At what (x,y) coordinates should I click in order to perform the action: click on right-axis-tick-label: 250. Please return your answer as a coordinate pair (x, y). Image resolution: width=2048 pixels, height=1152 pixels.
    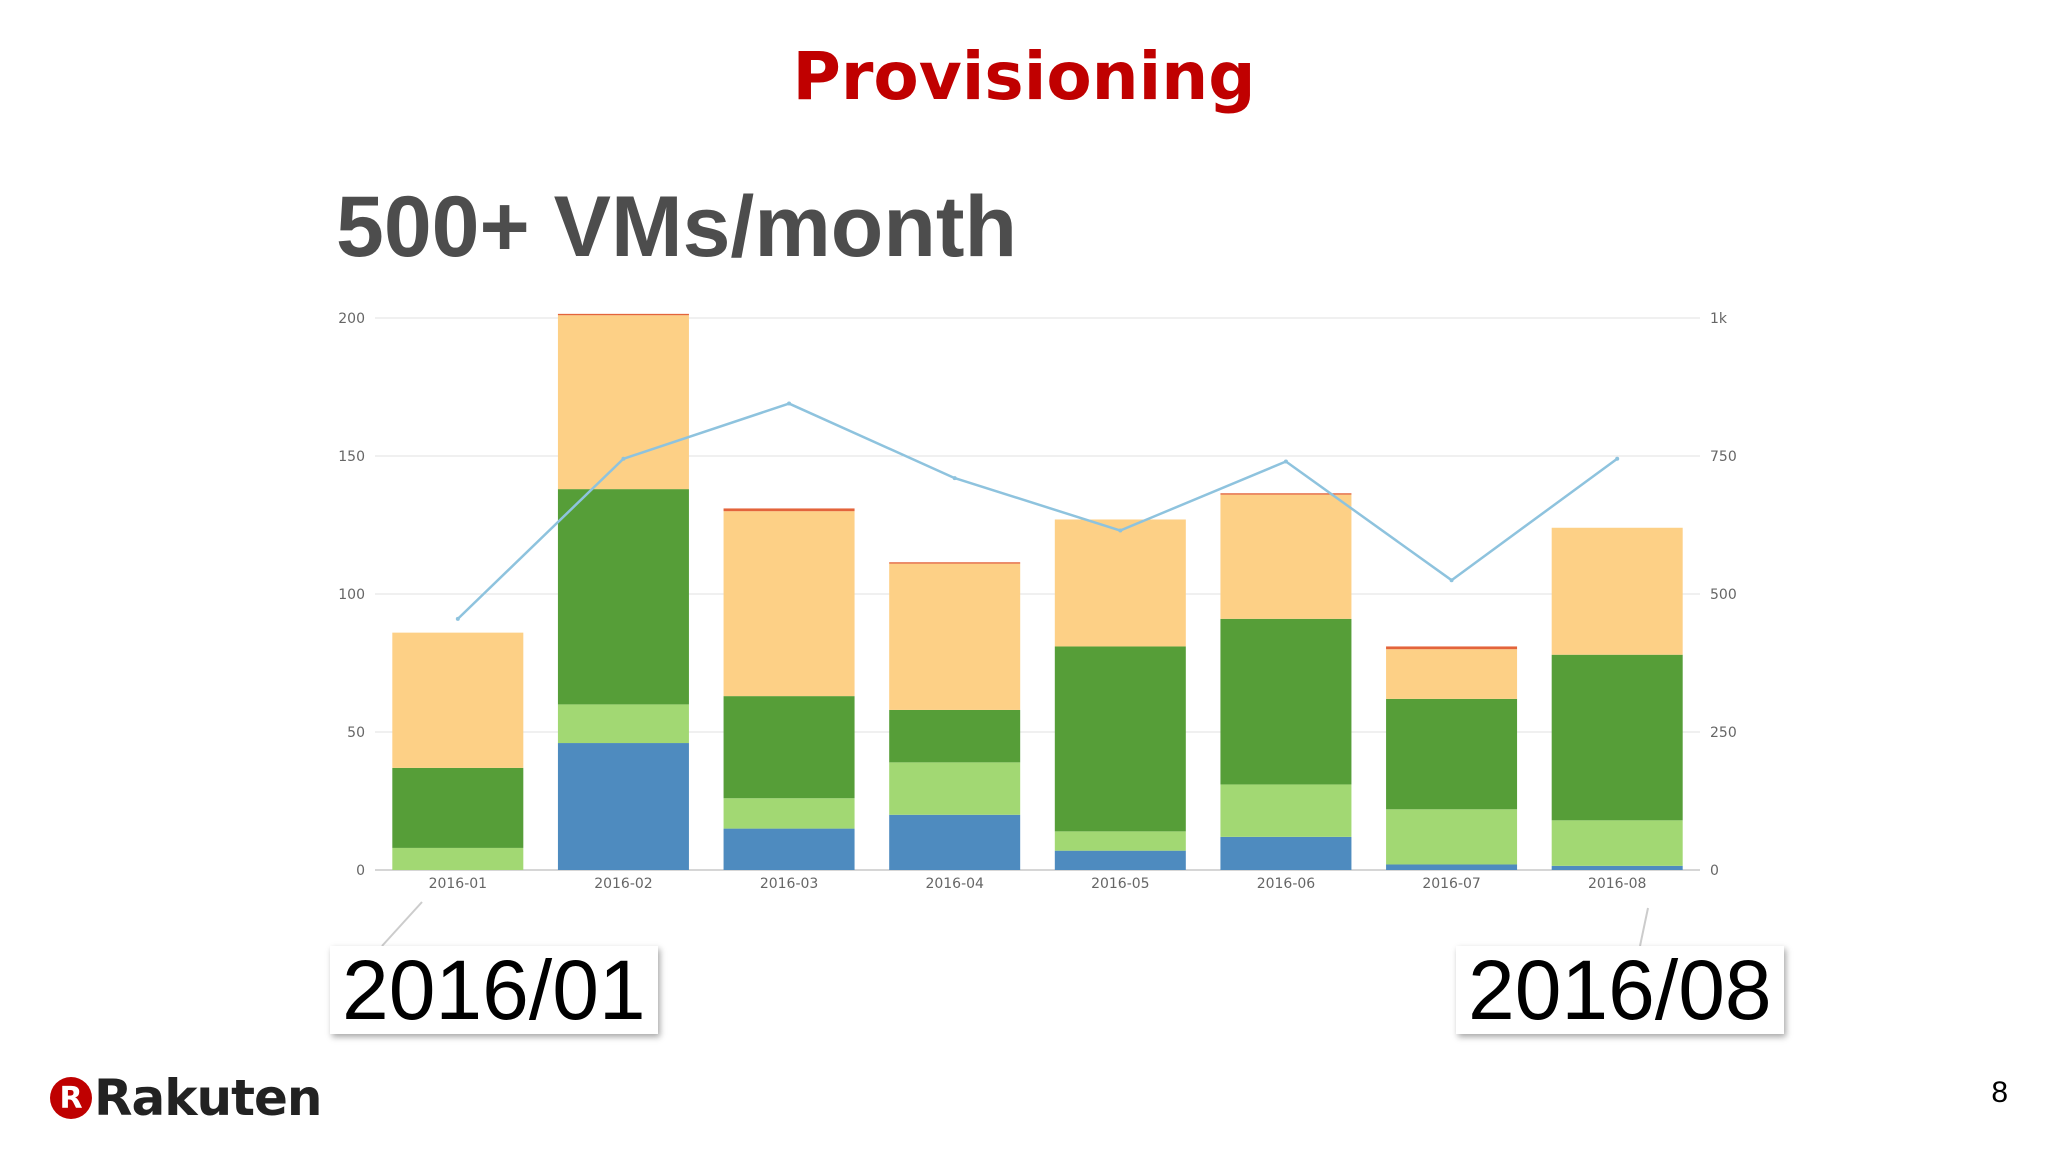
    Looking at the image, I should click on (1723, 733).